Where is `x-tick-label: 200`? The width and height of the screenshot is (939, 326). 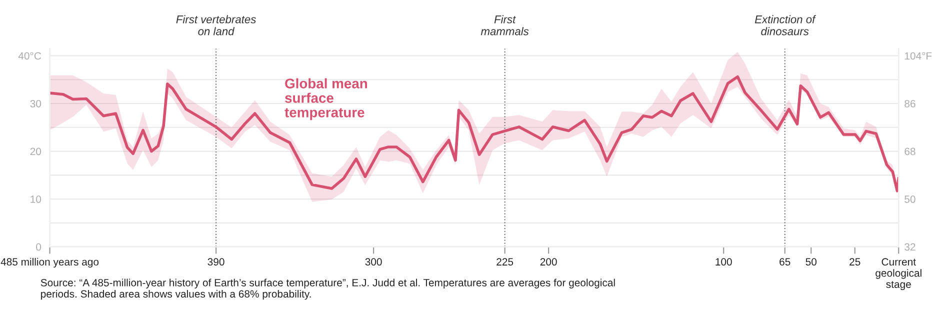
x-tick-label: 200 is located at coordinates (548, 262).